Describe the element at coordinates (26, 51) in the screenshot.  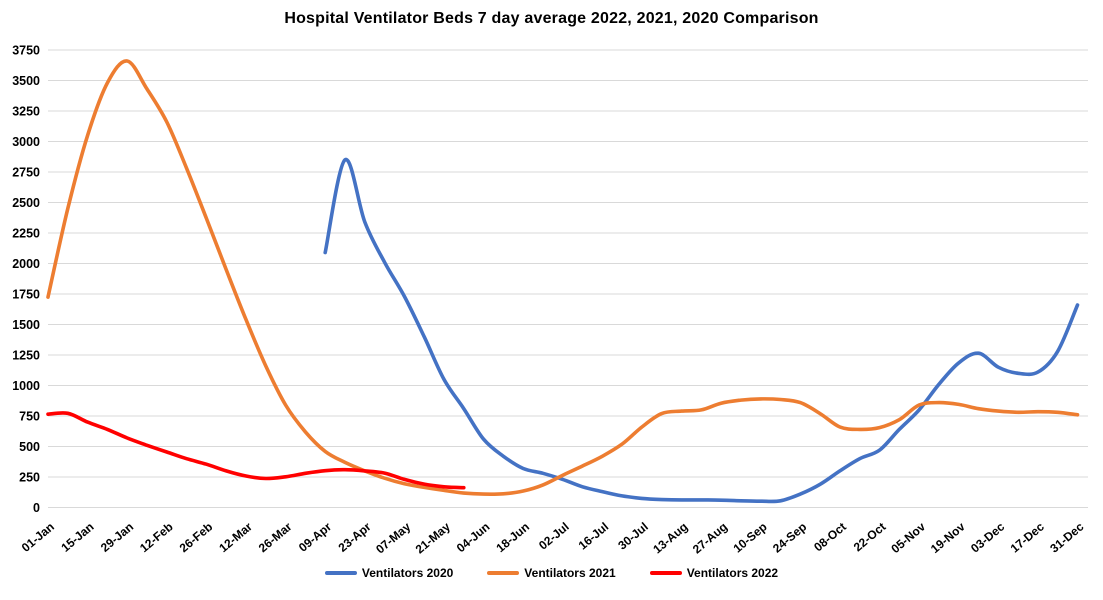
I see `y-tick-label: 3750` at that location.